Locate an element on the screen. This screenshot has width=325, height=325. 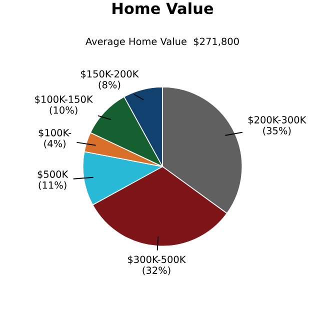
data-label: (4%) is located at coordinates (55, 144).